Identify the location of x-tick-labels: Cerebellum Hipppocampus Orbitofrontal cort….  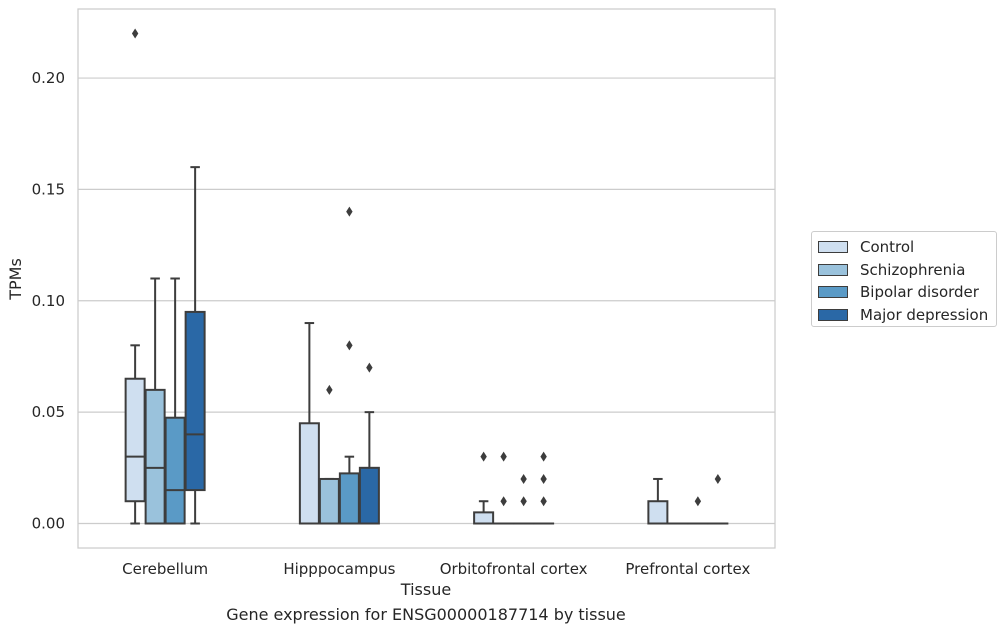
(436, 569).